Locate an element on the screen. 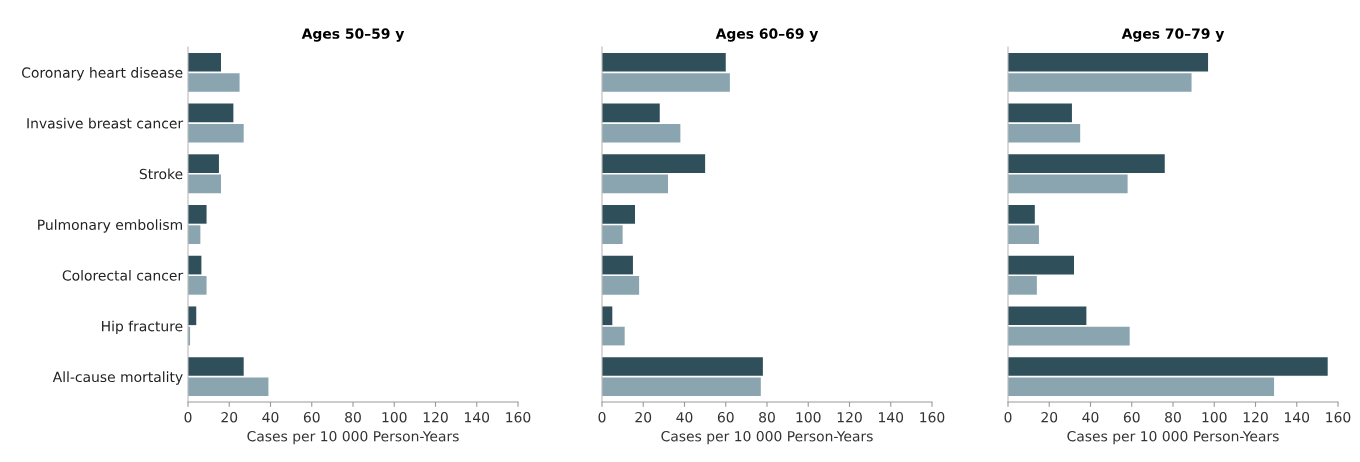 The width and height of the screenshot is (1360, 462). chart-title: Ages 70–79 y is located at coordinates (1173, 35).